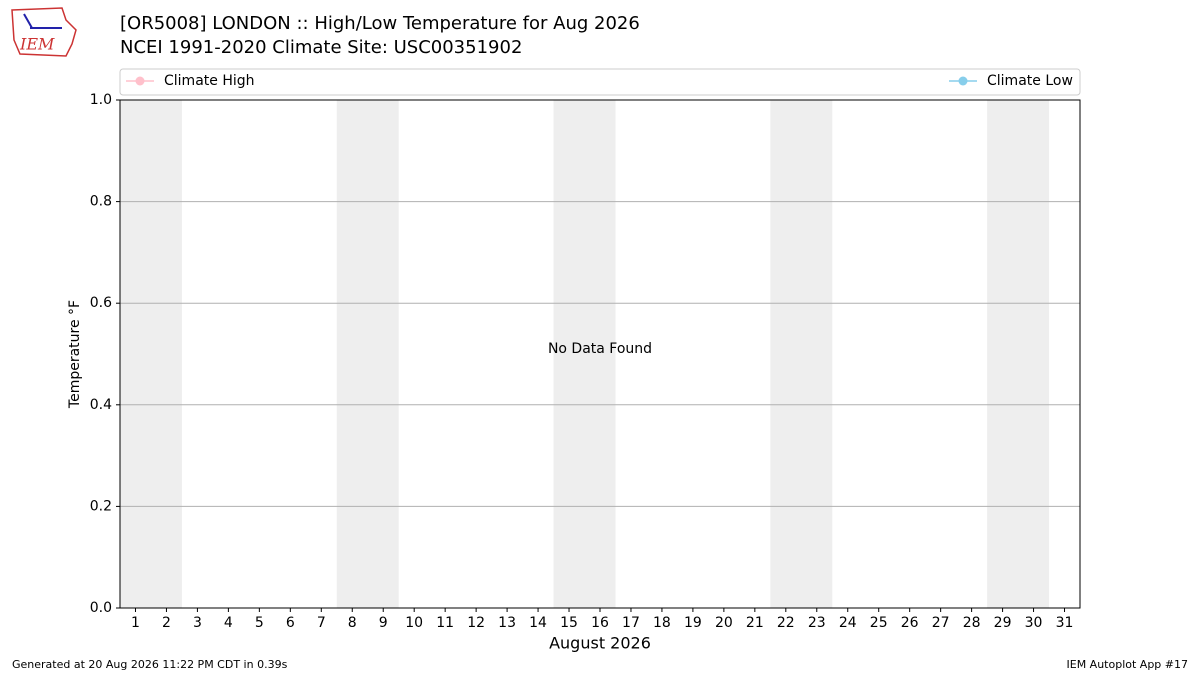 This screenshot has height=675, width=1200. I want to click on legend, so click(600, 82).